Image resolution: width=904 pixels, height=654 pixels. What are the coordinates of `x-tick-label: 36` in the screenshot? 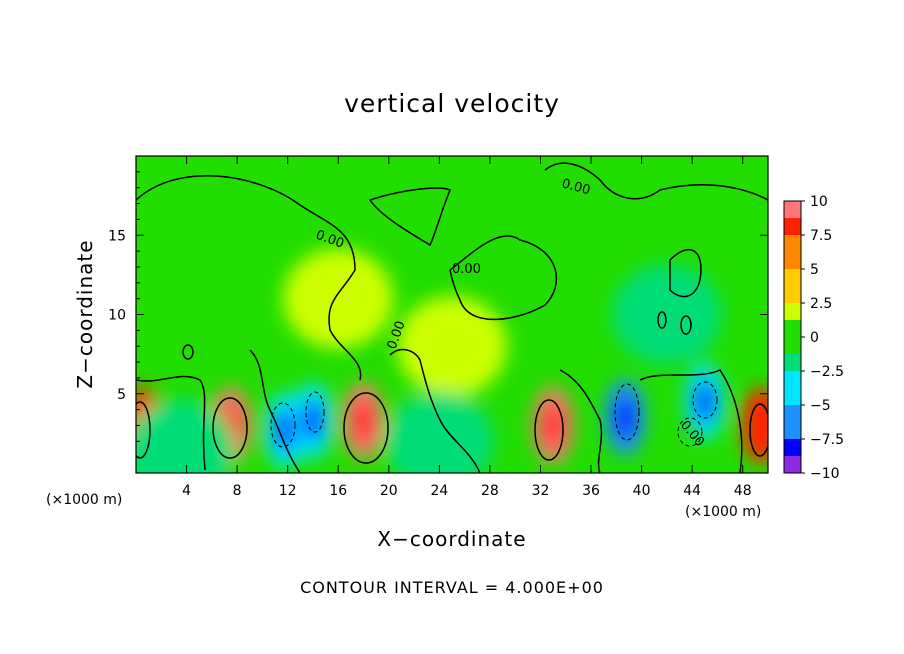 It's located at (591, 491).